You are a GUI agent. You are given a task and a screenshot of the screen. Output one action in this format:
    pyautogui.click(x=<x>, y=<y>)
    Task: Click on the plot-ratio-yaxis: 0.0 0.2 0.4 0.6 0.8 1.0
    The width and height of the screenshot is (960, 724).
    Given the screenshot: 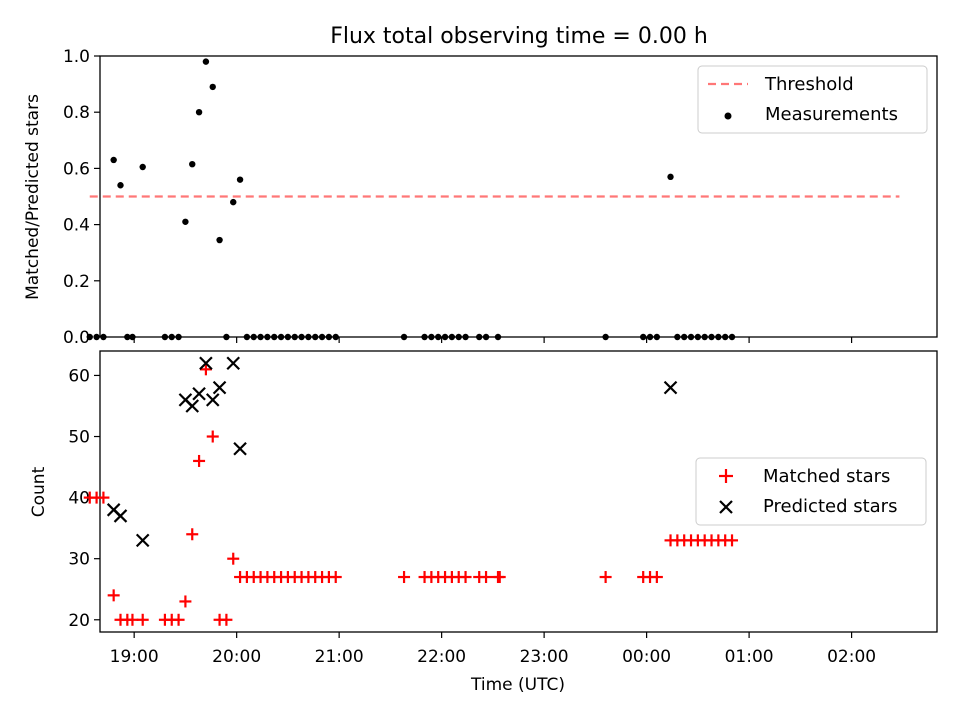 What is the action you would take?
    pyautogui.click(x=81, y=197)
    